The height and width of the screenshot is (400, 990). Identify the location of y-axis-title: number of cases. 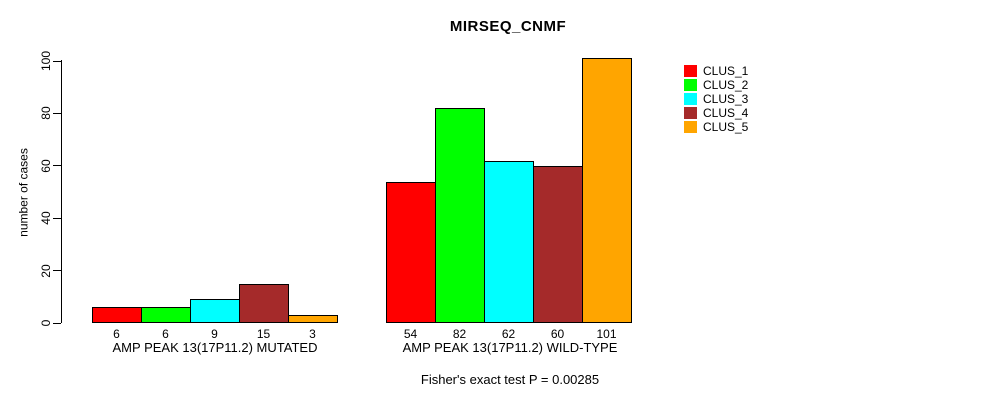
(23, 192).